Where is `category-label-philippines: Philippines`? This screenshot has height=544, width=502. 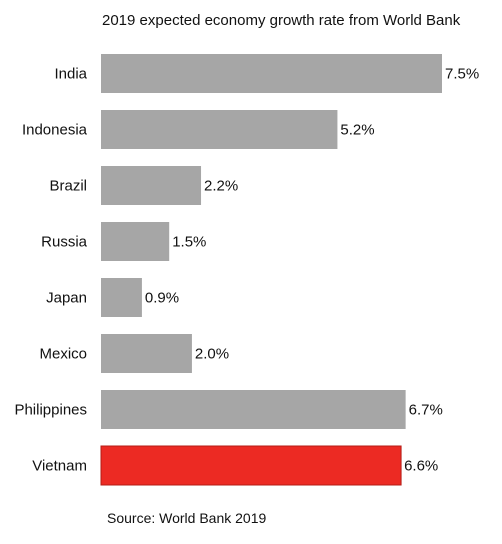 category-label-philippines: Philippines is located at coordinates (50, 410).